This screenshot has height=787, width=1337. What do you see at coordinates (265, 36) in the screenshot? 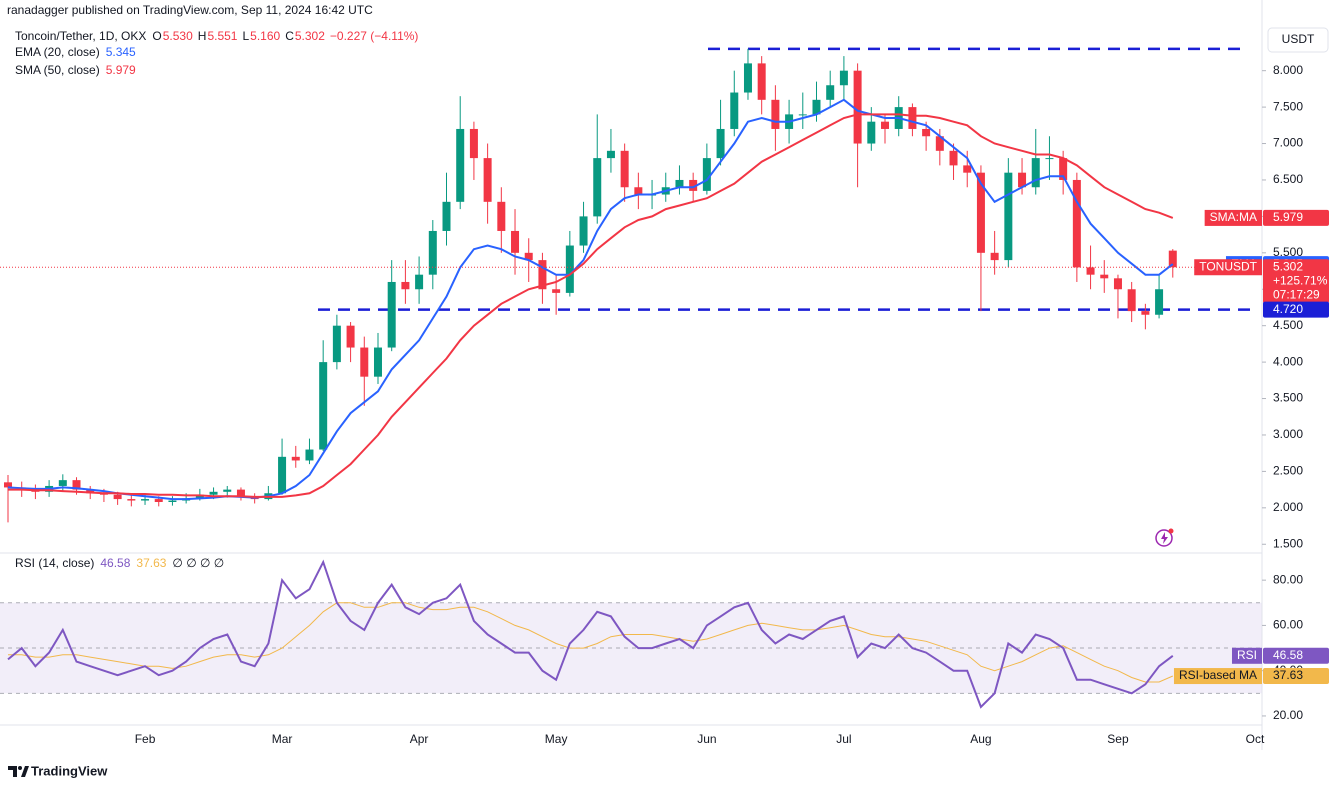
I see `ohlc-value: 5.160` at bounding box center [265, 36].